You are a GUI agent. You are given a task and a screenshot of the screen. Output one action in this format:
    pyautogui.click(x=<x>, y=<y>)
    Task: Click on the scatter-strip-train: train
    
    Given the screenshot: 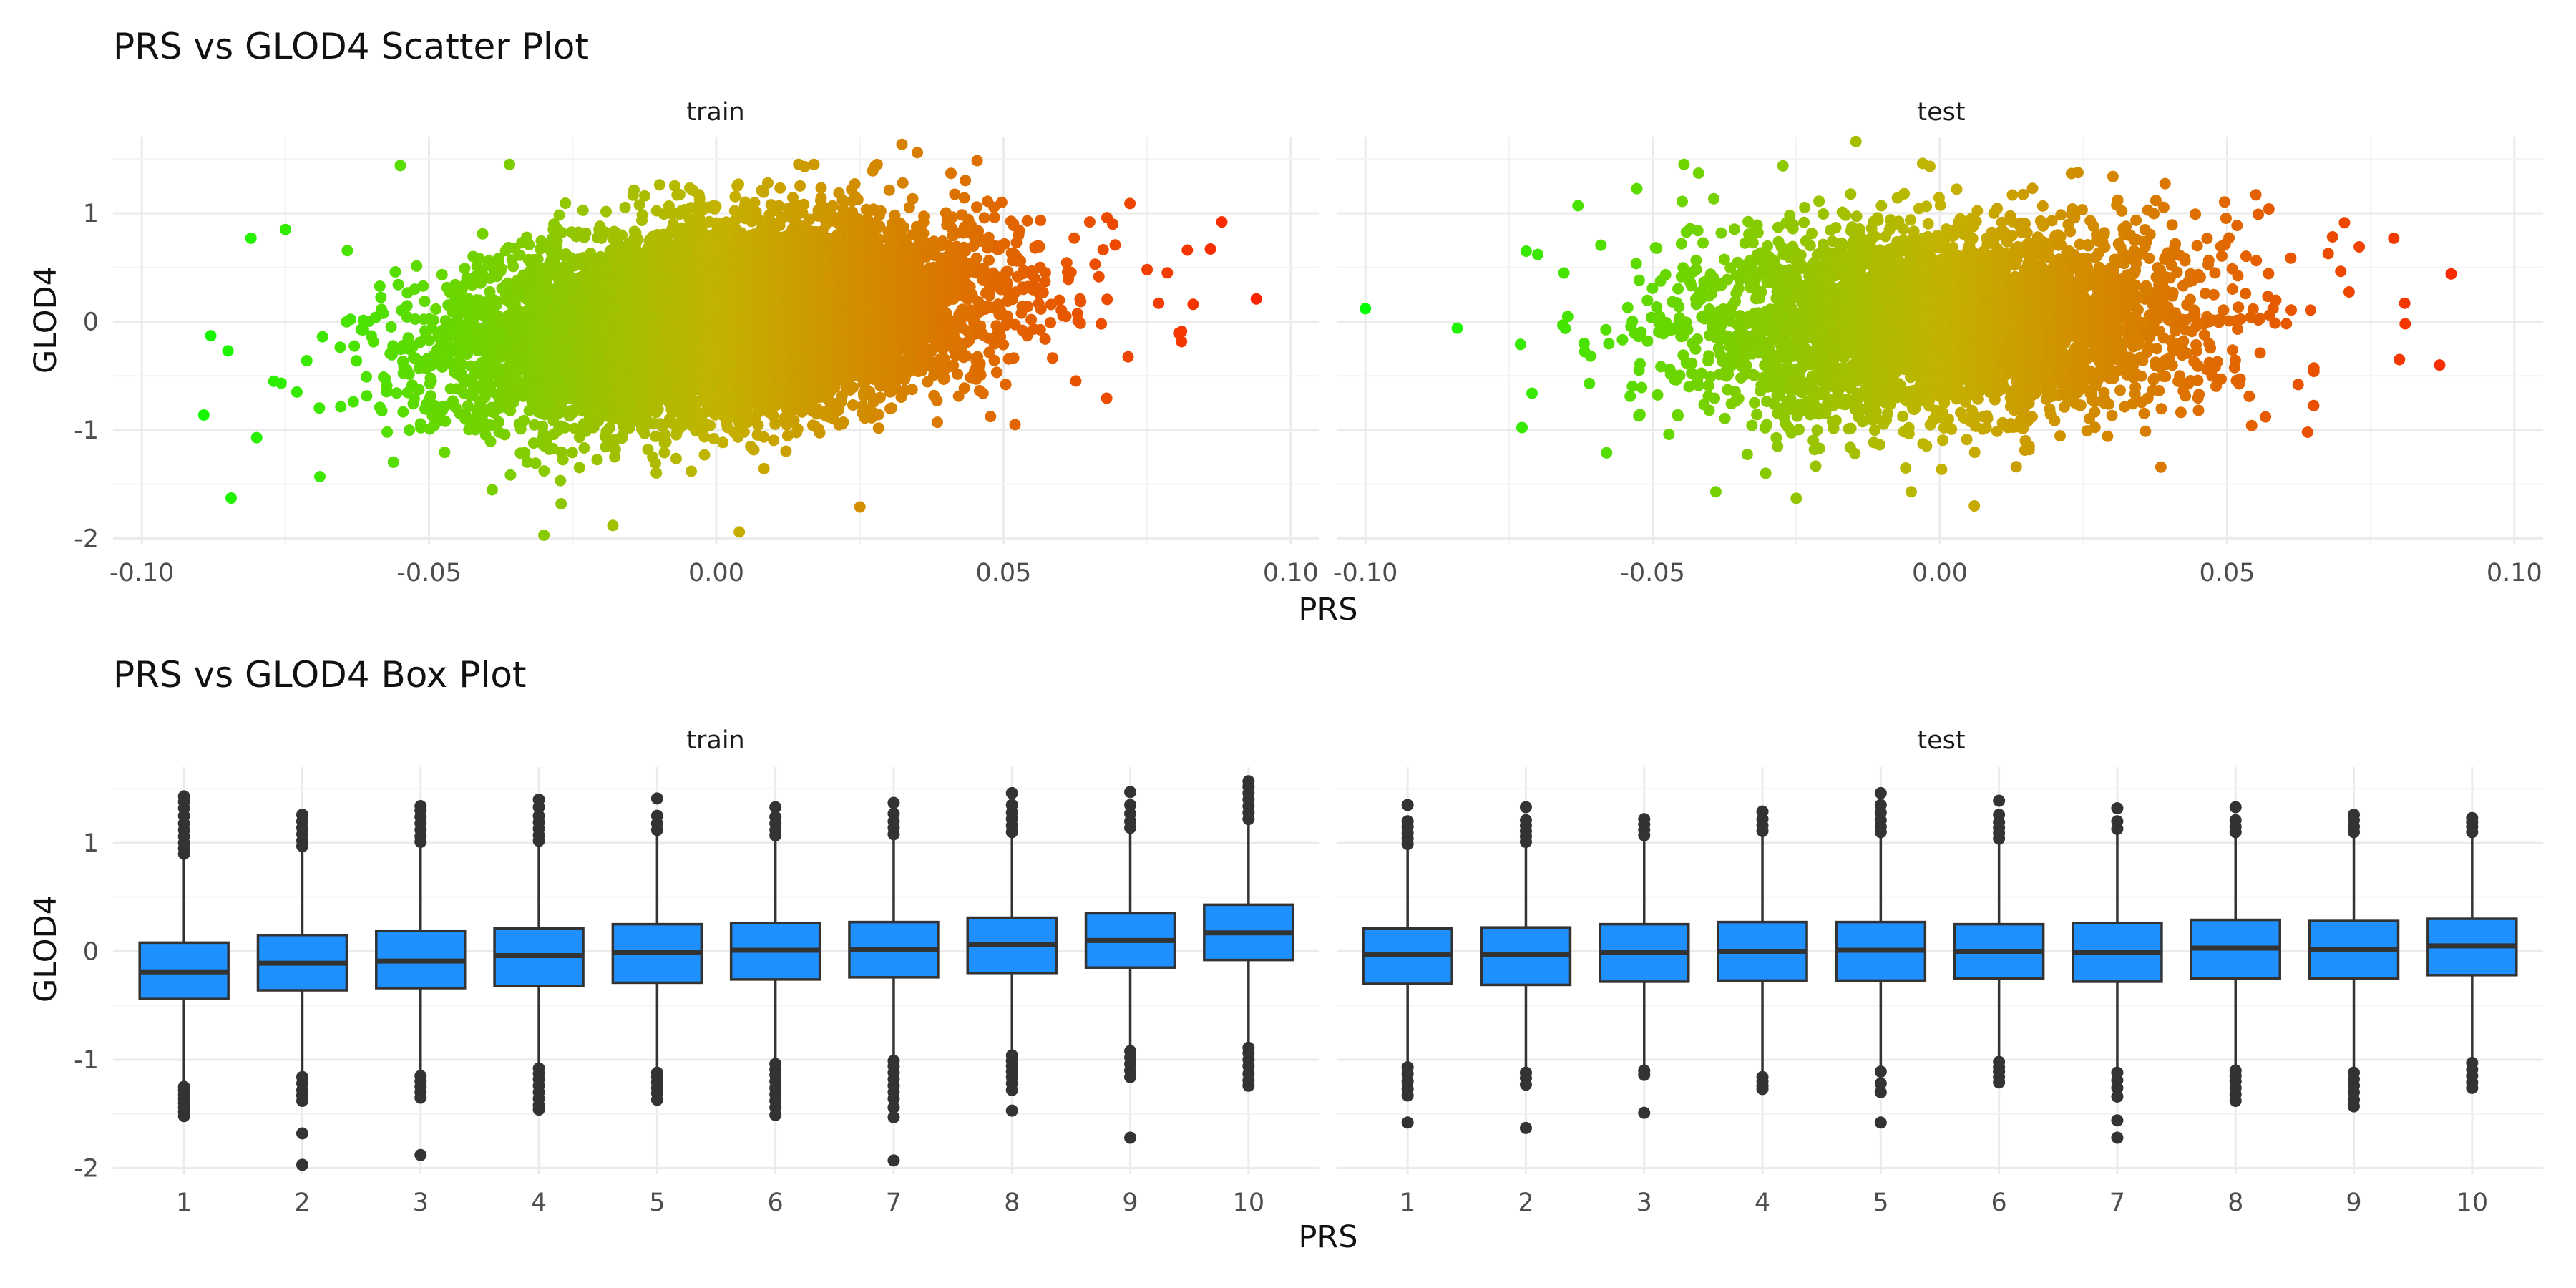 What is the action you would take?
    pyautogui.click(x=715, y=112)
    